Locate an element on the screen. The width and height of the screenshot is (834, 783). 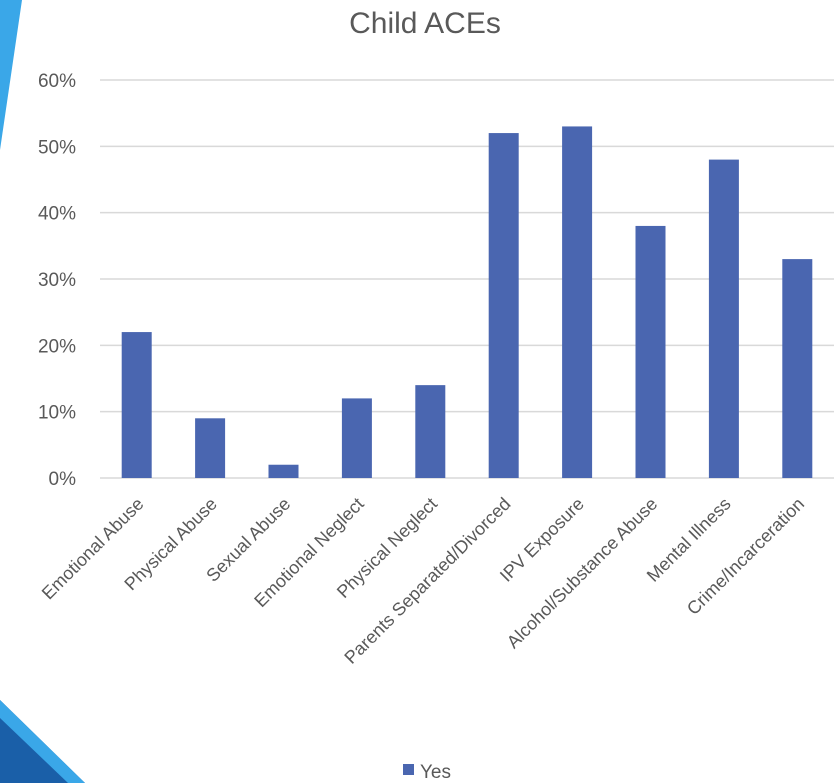
chart-title: Child ACEs is located at coordinates (425, 23).